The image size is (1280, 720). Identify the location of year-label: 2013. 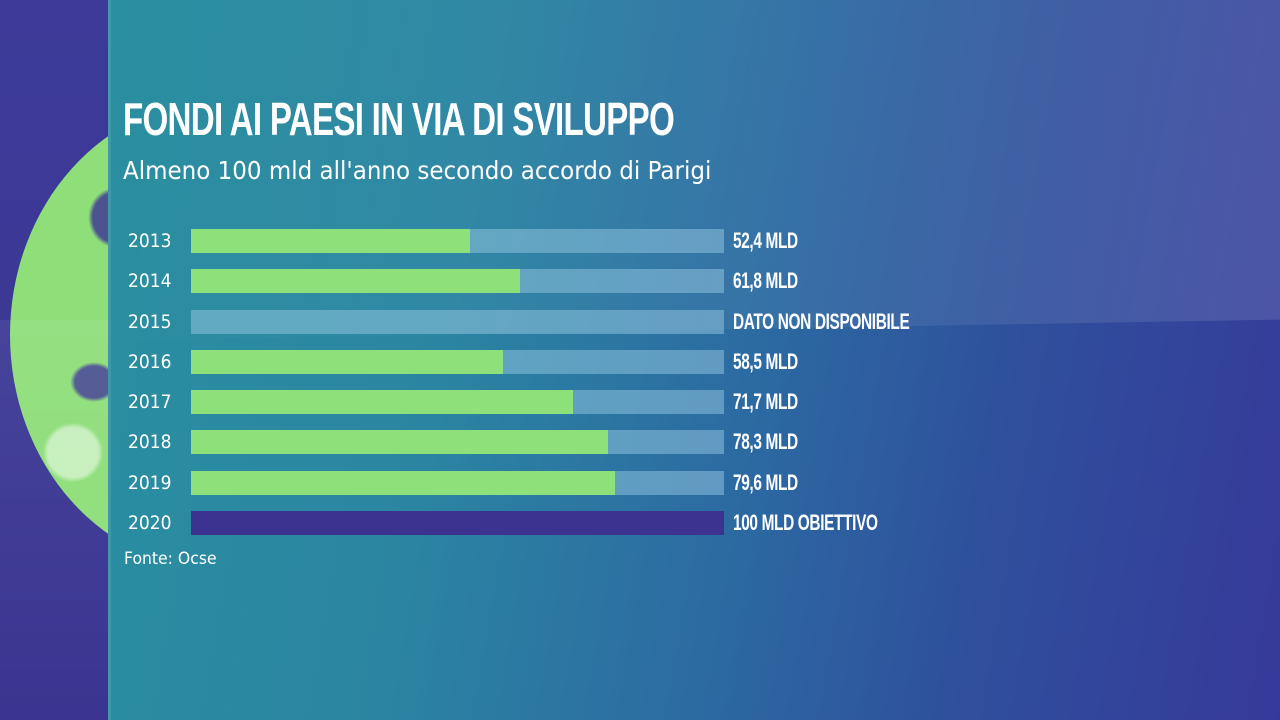
(150, 241).